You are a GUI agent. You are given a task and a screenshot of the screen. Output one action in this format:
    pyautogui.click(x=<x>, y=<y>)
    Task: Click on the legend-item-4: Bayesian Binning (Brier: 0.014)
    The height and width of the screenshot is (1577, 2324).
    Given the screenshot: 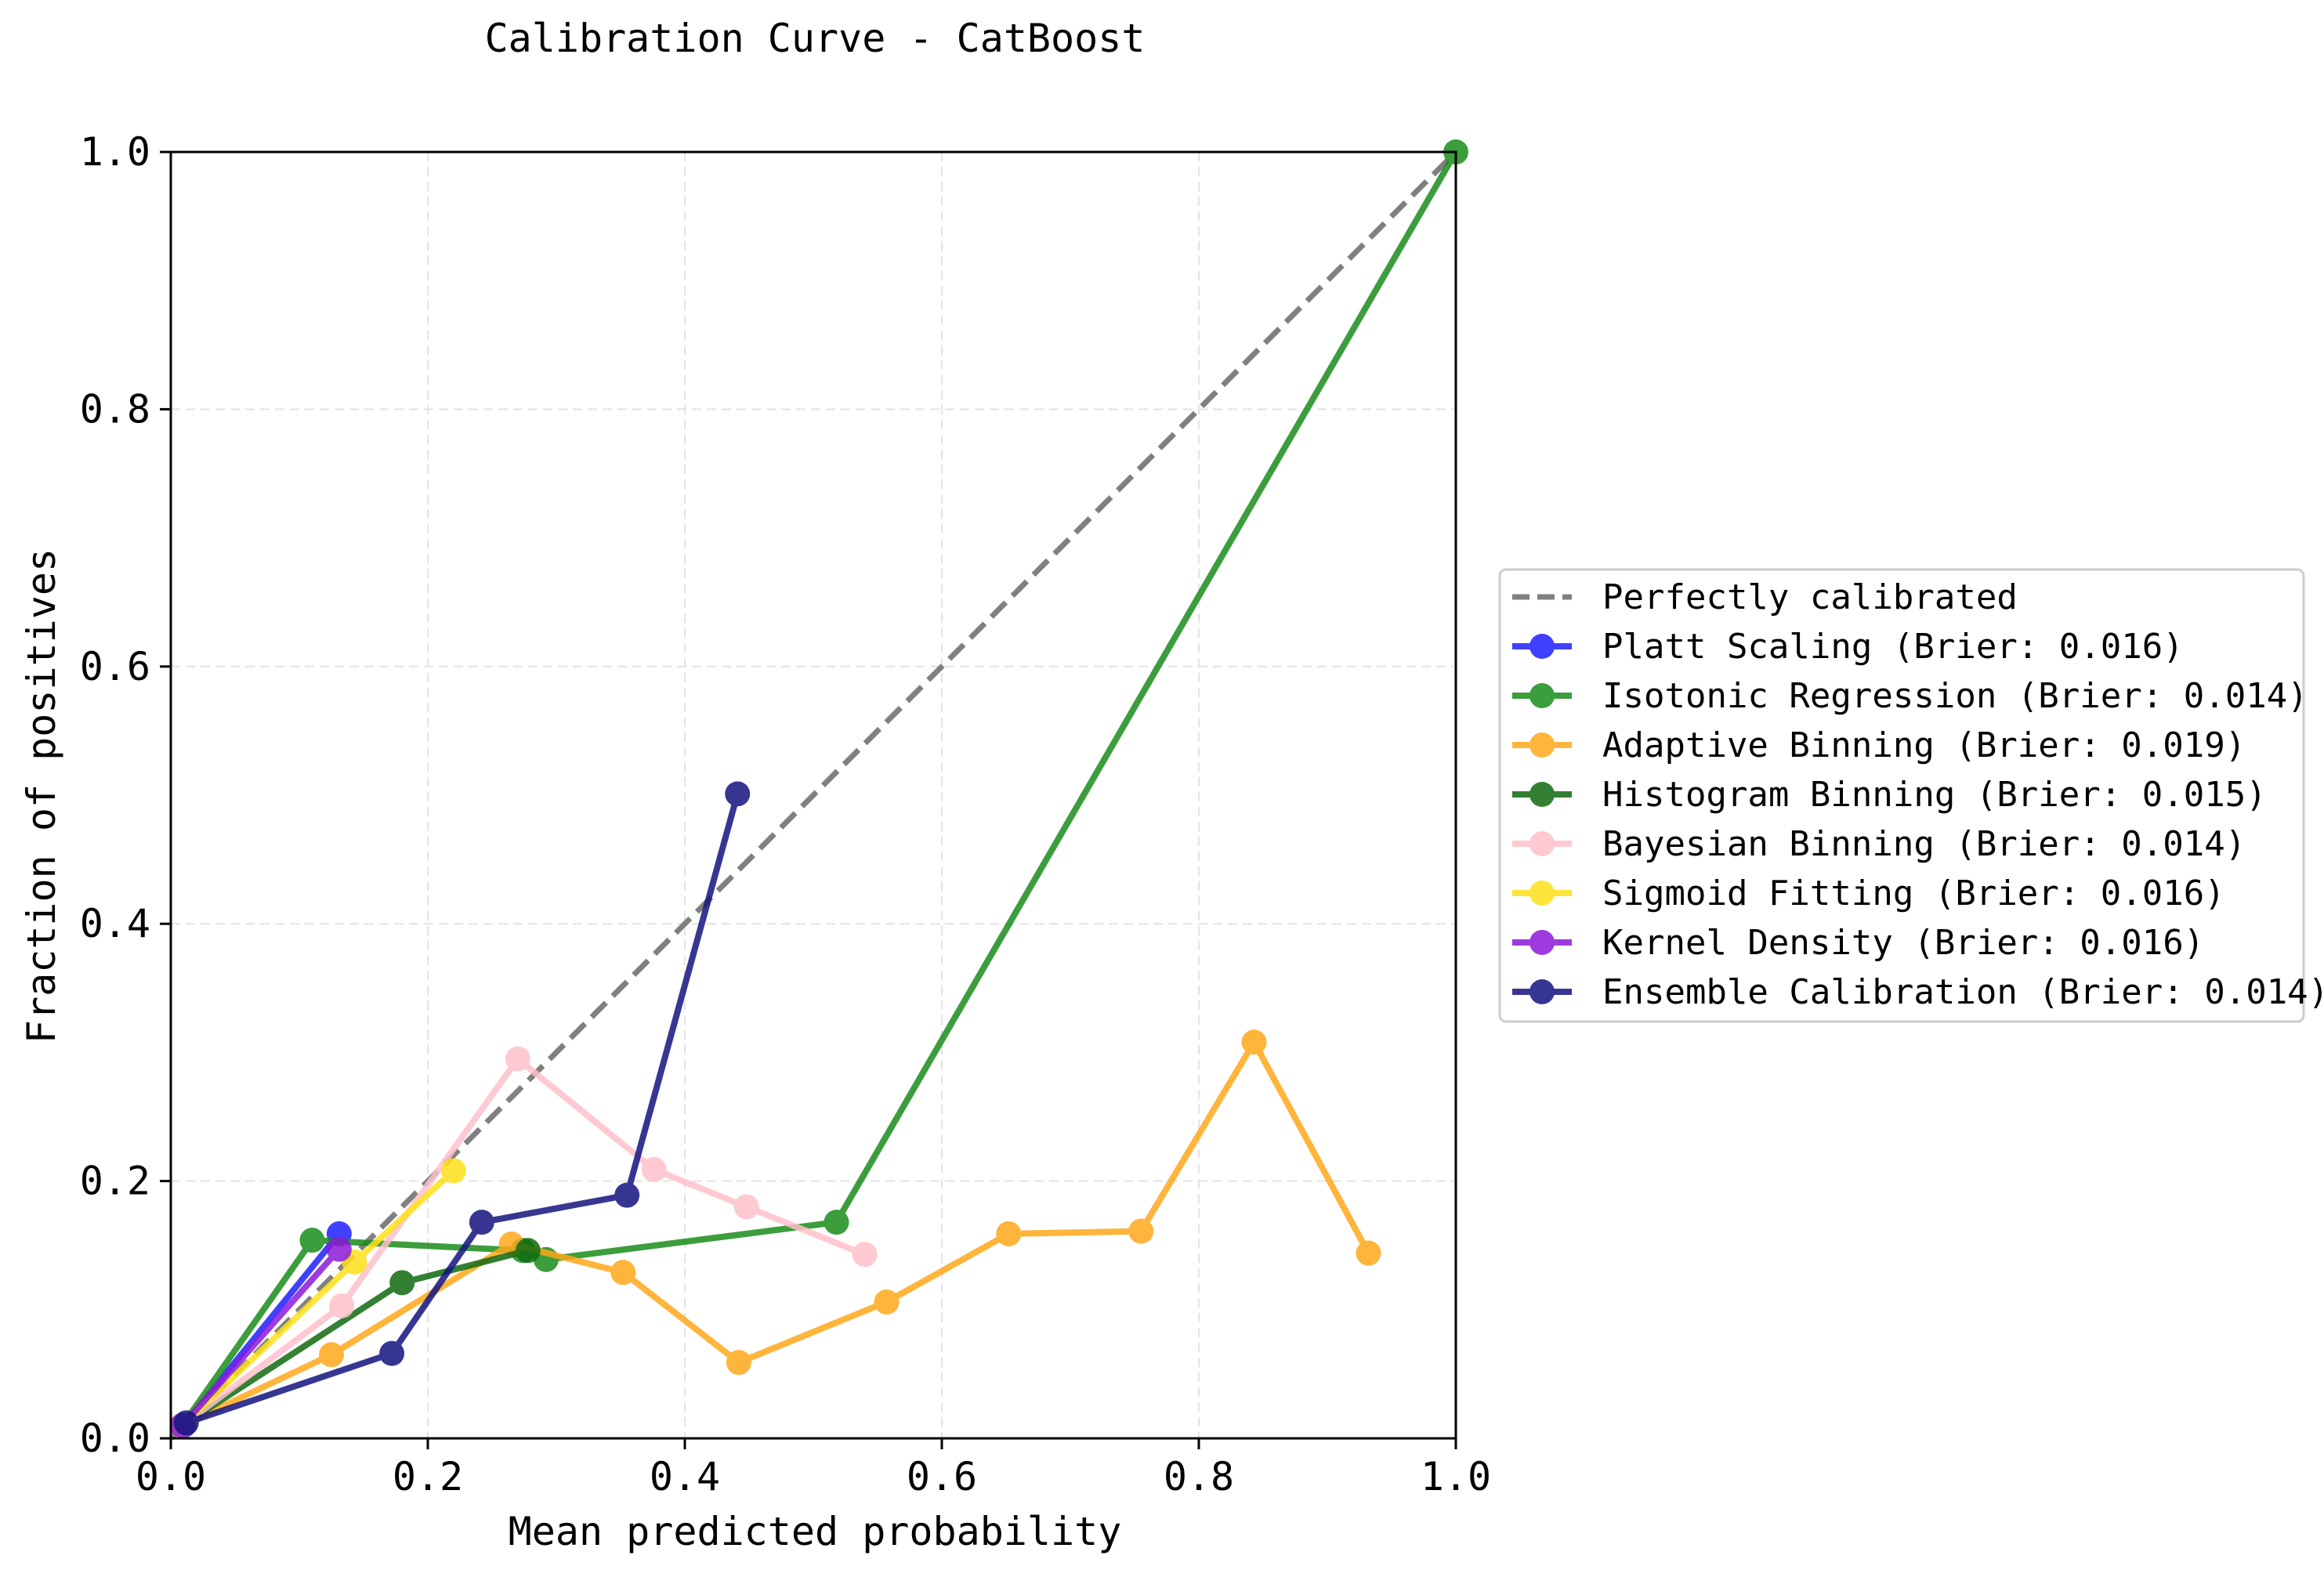 What is the action you would take?
    pyautogui.click(x=1879, y=844)
    